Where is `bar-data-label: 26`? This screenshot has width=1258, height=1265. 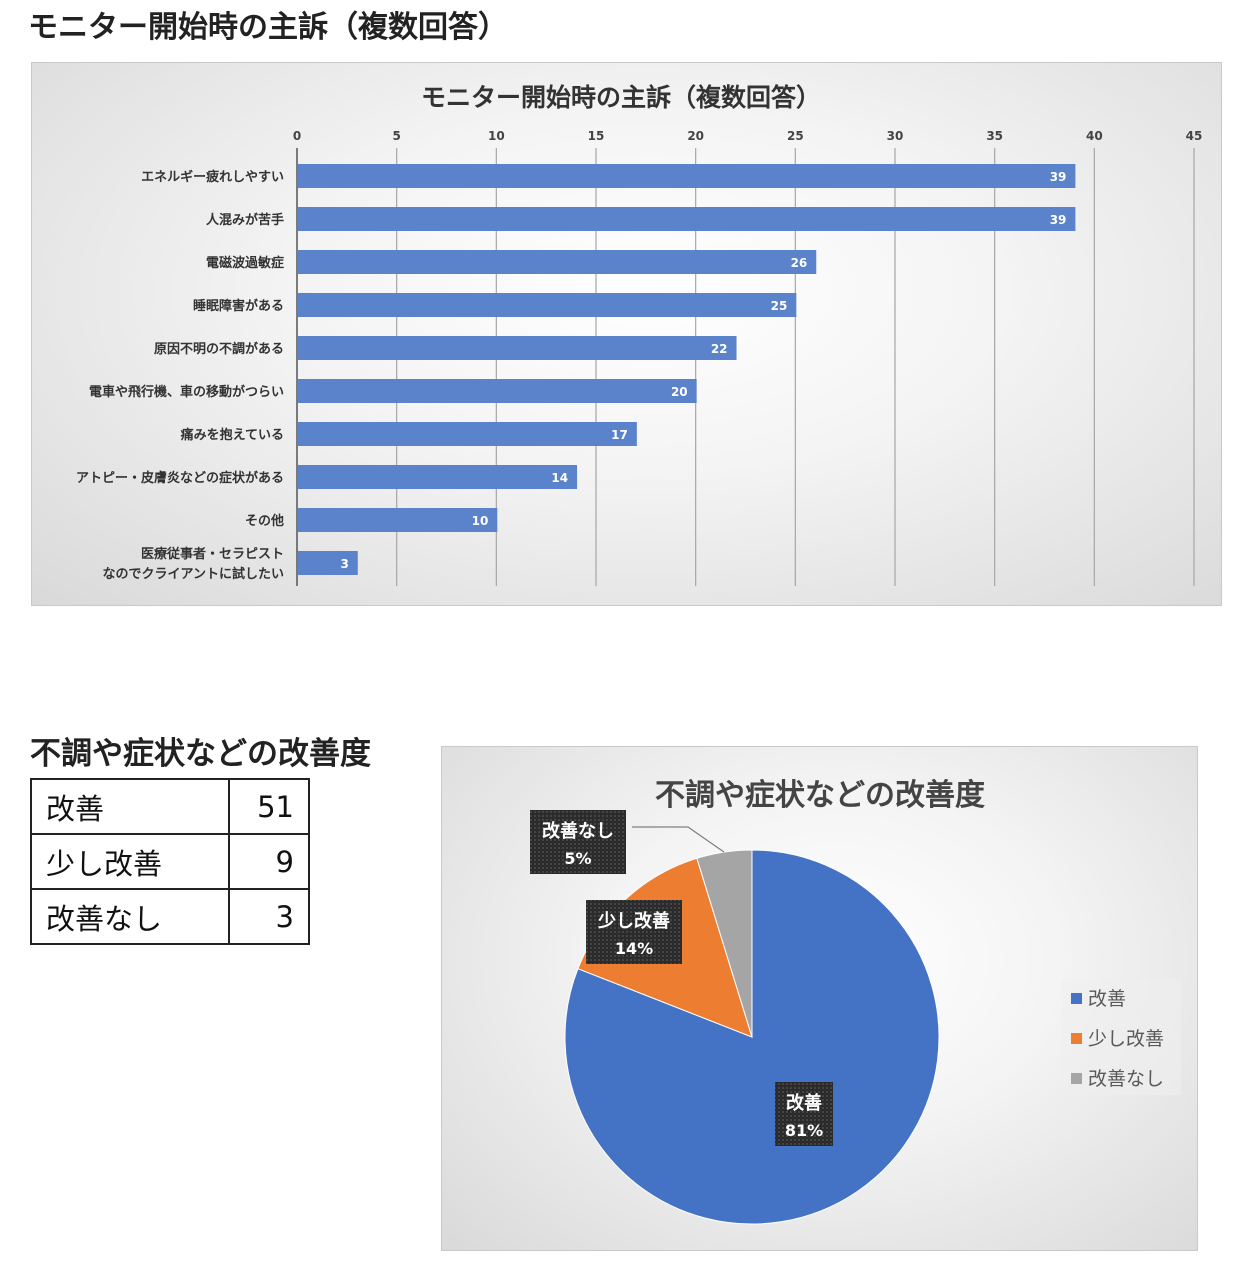 bar-data-label: 26 is located at coordinates (799, 263).